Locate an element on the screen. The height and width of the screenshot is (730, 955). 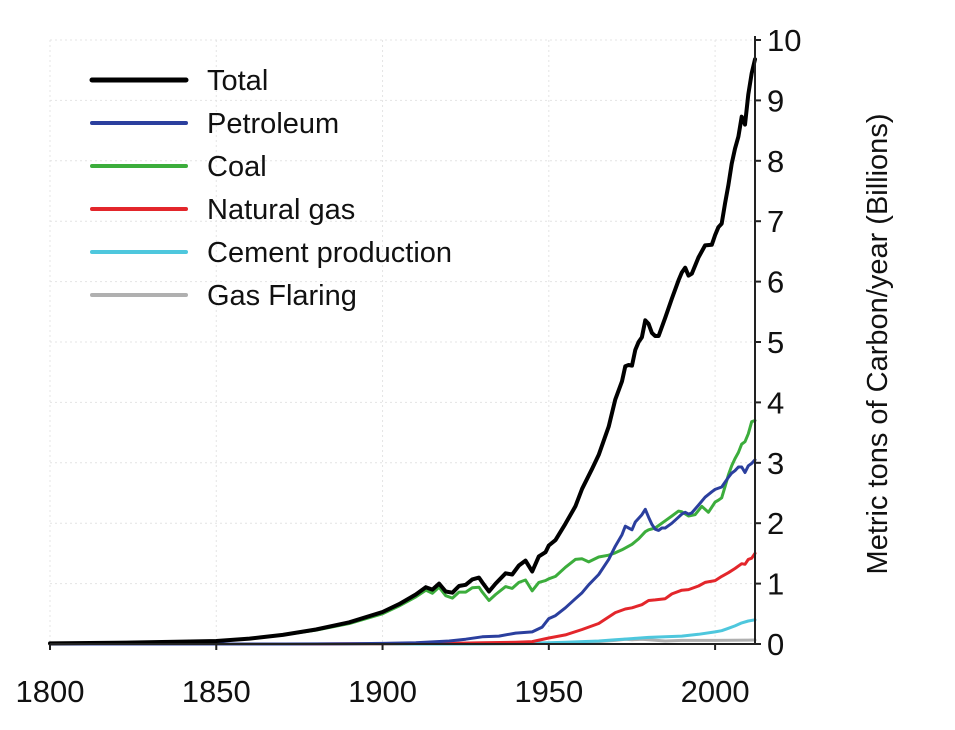
legend-item-gas-flaring: Gas Flaring is located at coordinates (223, 296).